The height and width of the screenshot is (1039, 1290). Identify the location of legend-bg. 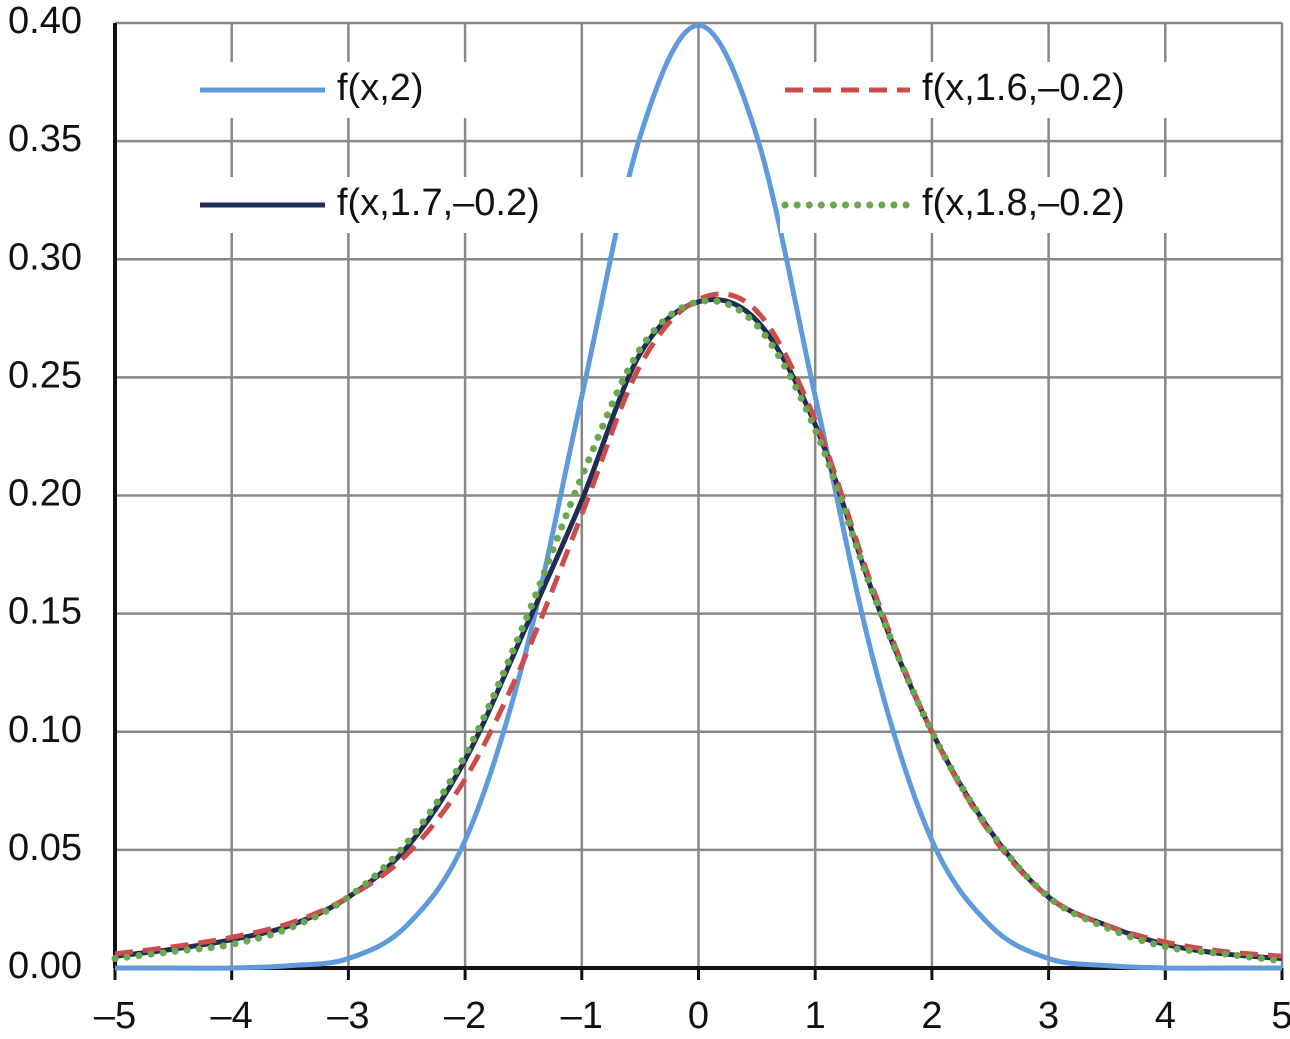
(998, 205).